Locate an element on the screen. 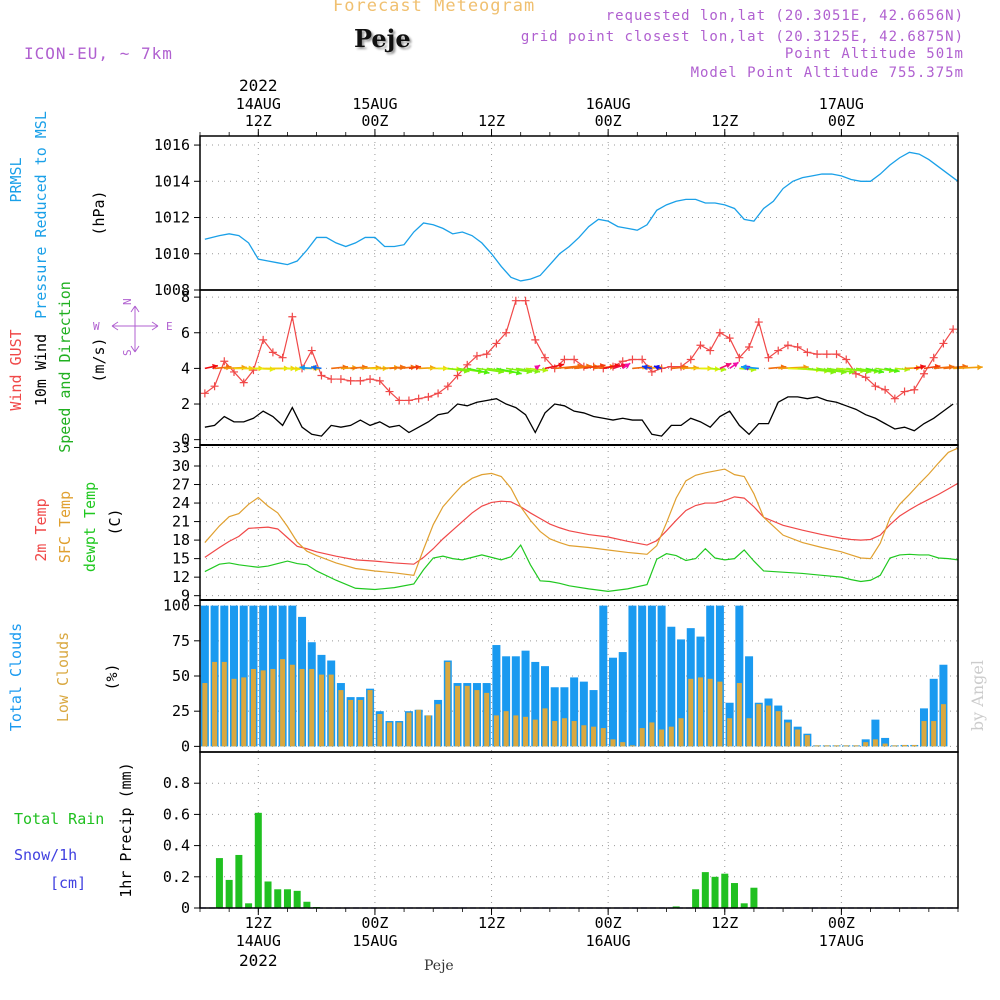 Image resolution: width=1000 pixels, height=1000 pixels. total-rain-label: Total Rain is located at coordinates (59, 819).